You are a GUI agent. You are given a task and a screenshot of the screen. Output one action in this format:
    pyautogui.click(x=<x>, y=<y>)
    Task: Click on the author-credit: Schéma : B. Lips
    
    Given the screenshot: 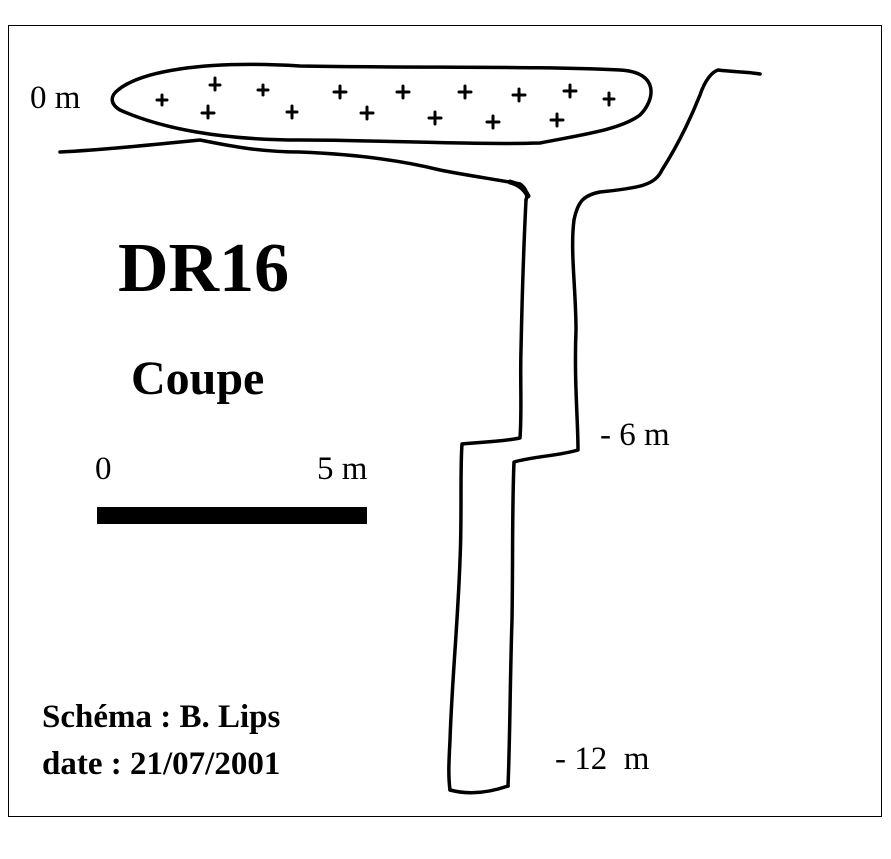 What is the action you would take?
    pyautogui.click(x=161, y=717)
    